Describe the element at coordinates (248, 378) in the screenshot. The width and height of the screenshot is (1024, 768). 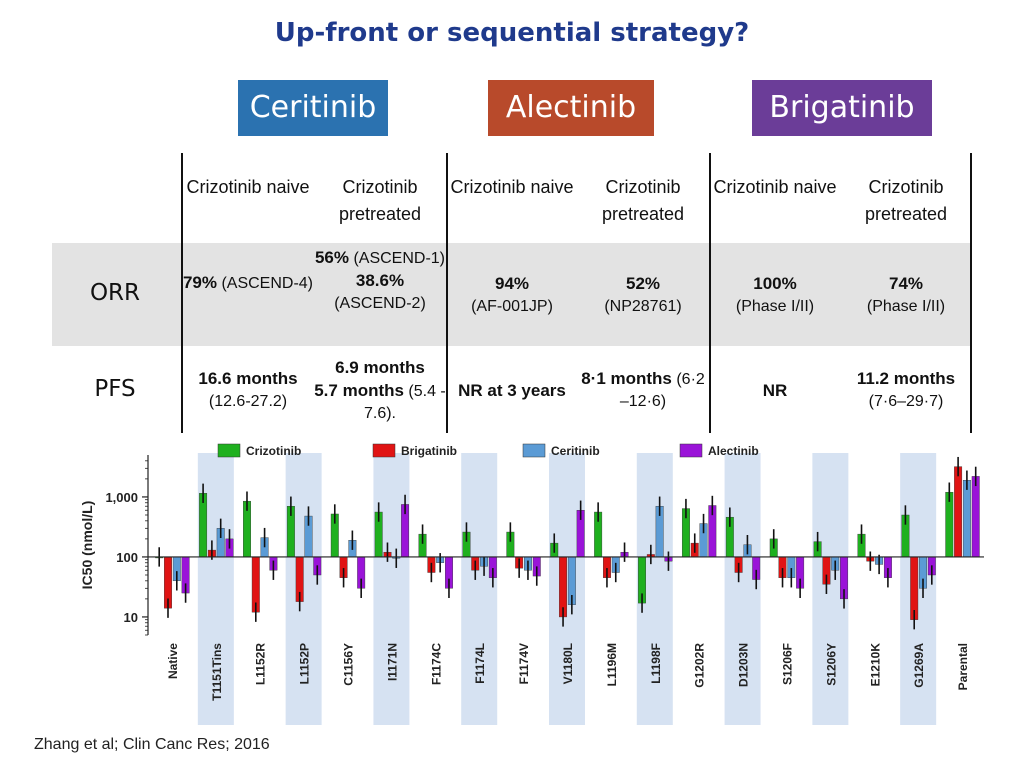
I see `cell-text: 16.6 months` at that location.